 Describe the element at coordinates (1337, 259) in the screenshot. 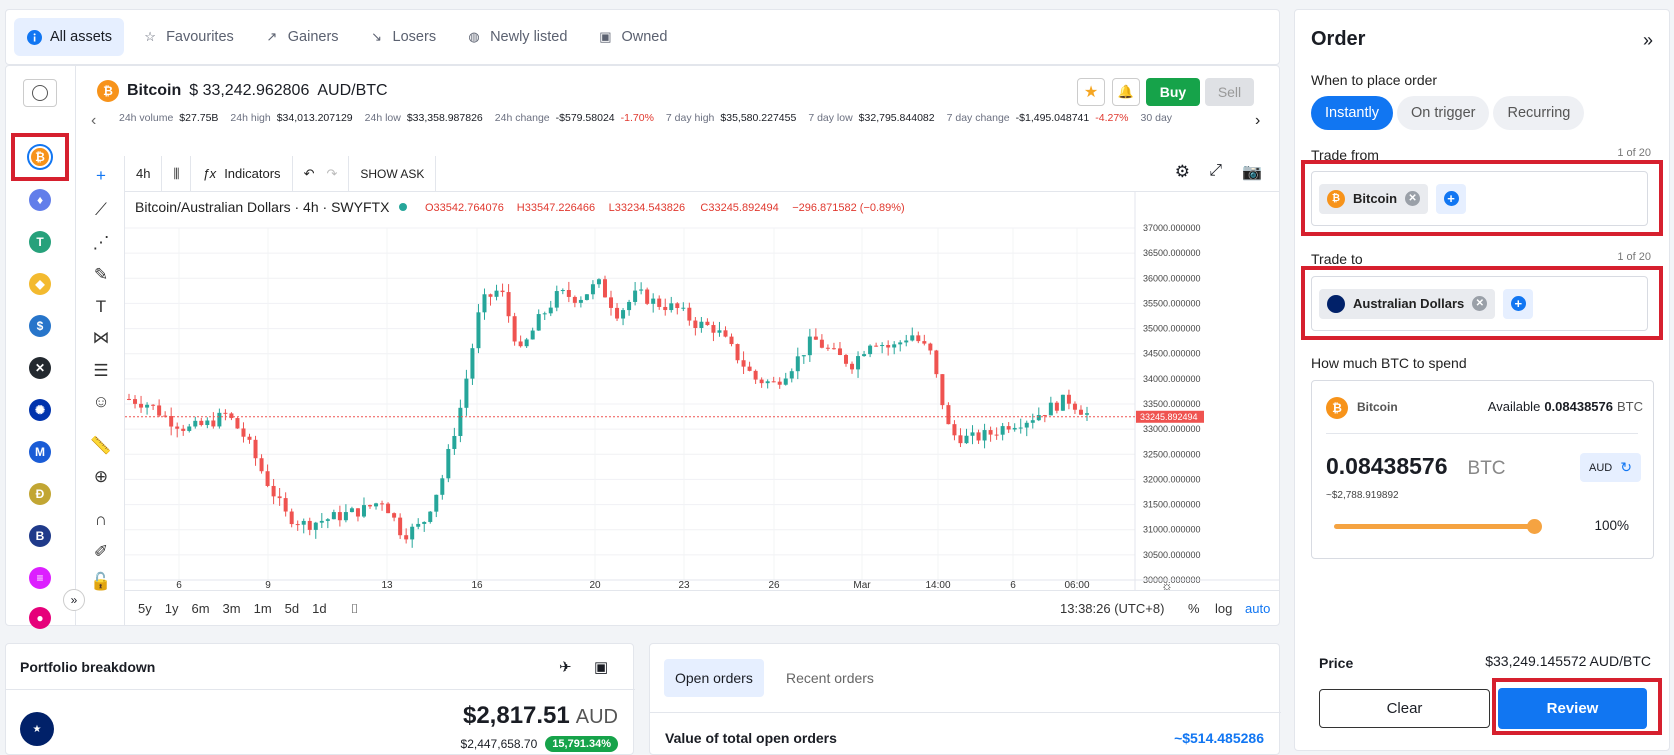

I see `trade-to-label: Trade to` at that location.